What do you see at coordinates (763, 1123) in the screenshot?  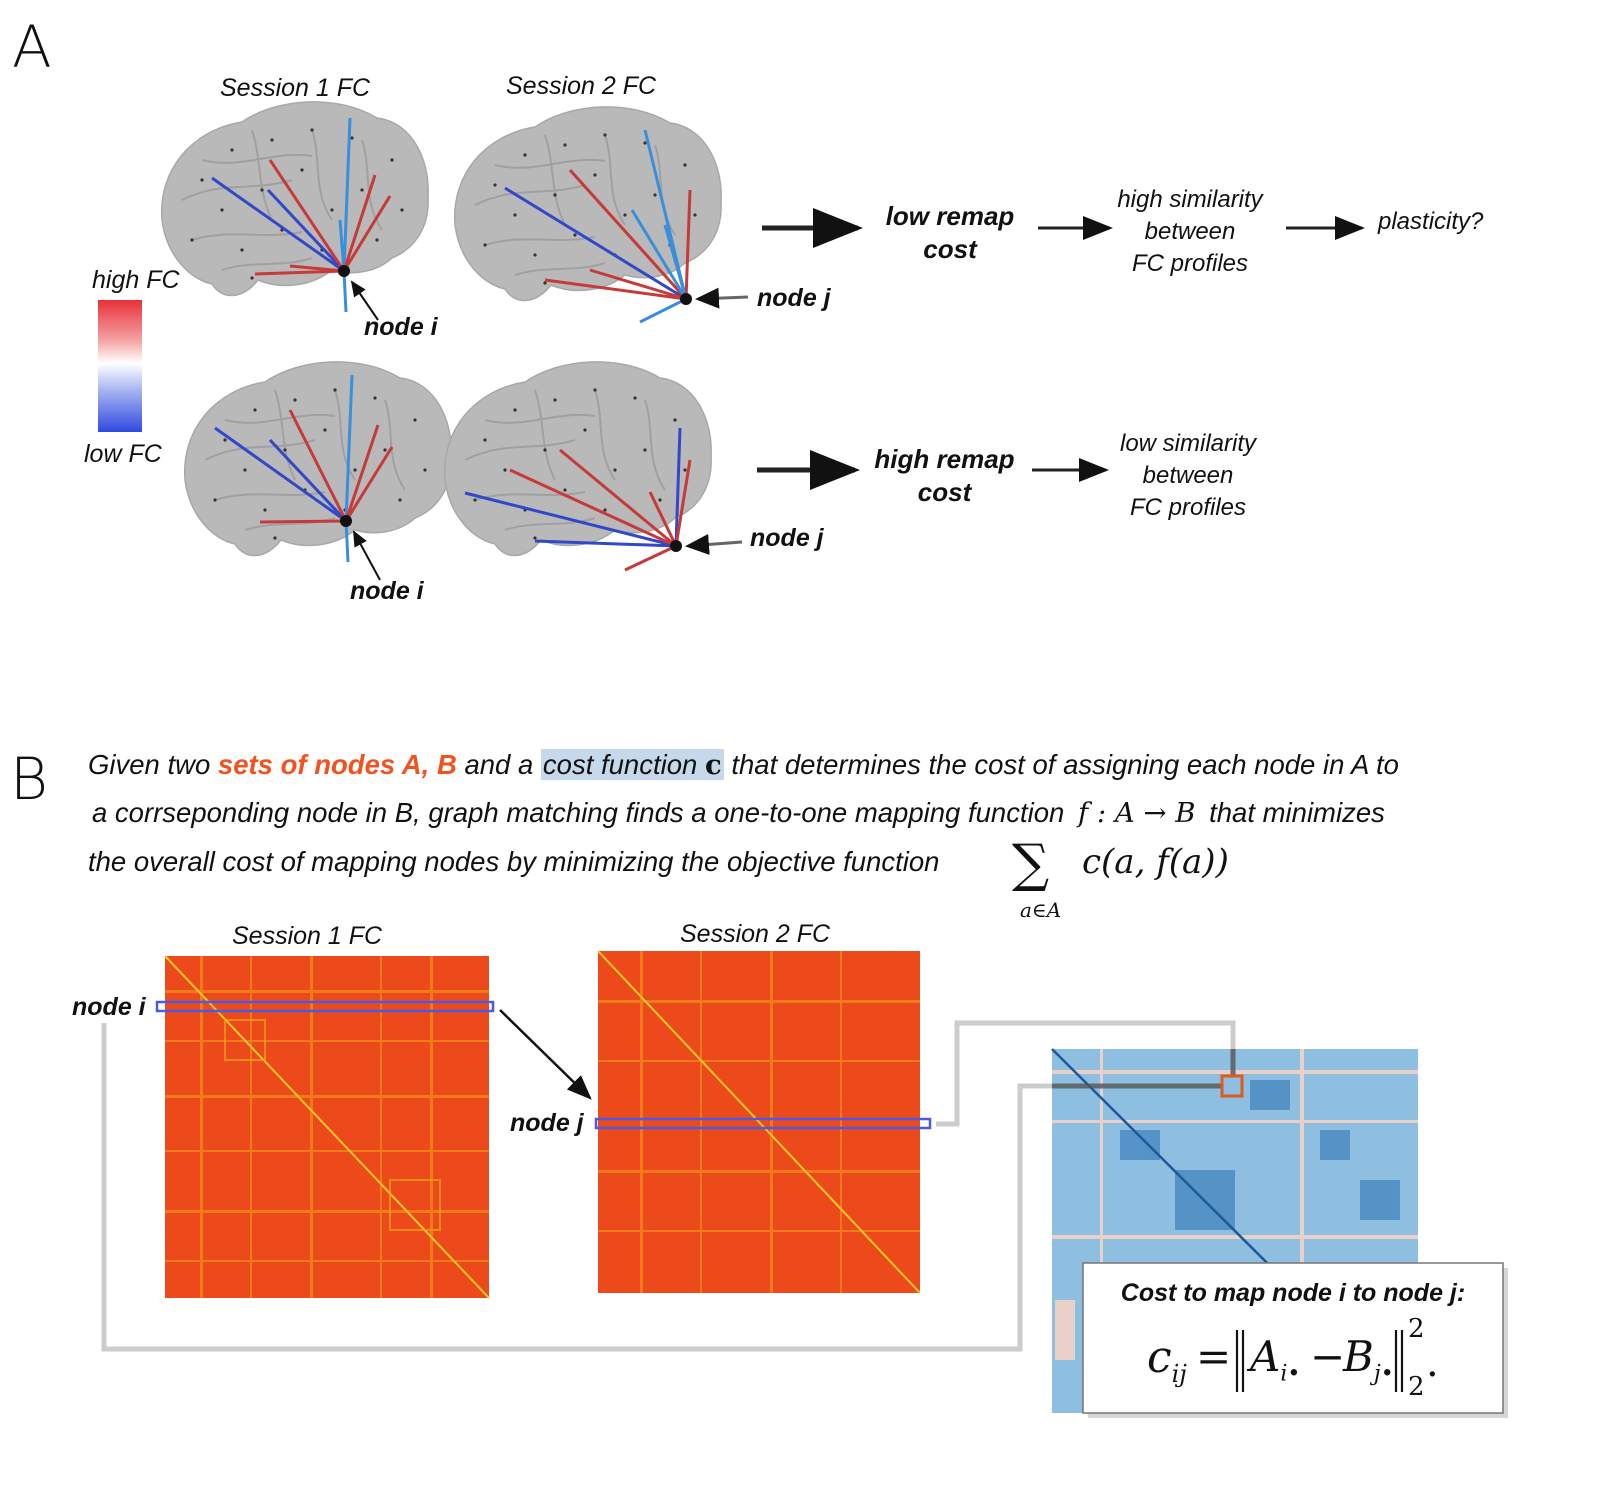 I see `row-box-node-j` at bounding box center [763, 1123].